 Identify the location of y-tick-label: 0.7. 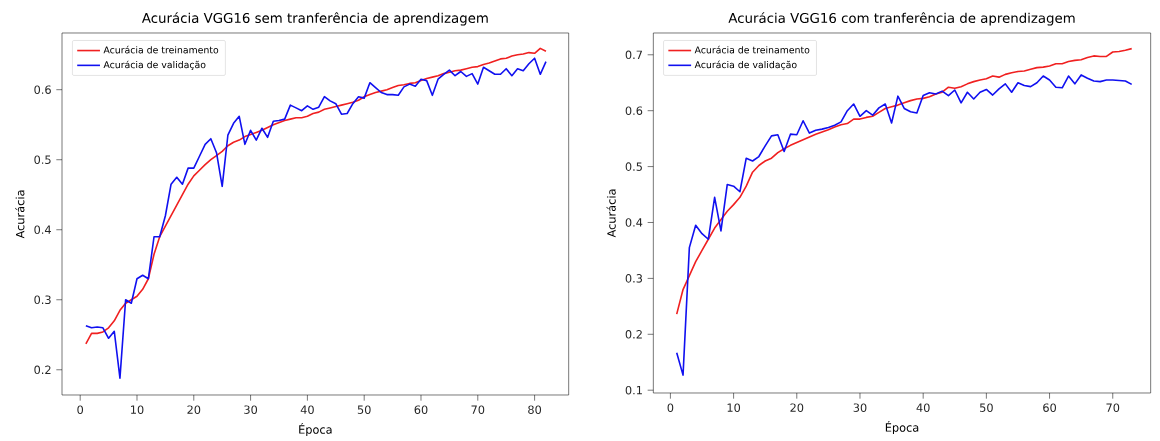
(633, 55).